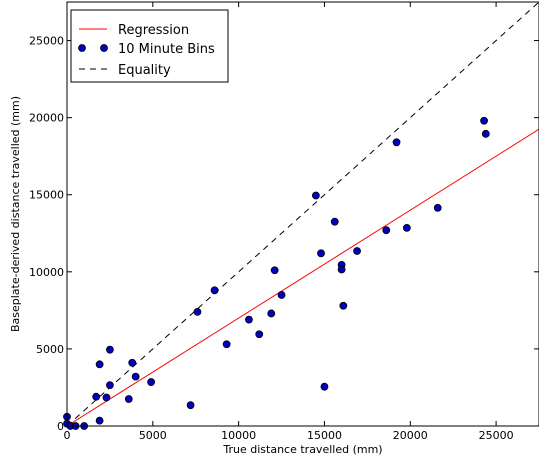  What do you see at coordinates (46, 118) in the screenshot?
I see `y-tick-label: 20000` at bounding box center [46, 118].